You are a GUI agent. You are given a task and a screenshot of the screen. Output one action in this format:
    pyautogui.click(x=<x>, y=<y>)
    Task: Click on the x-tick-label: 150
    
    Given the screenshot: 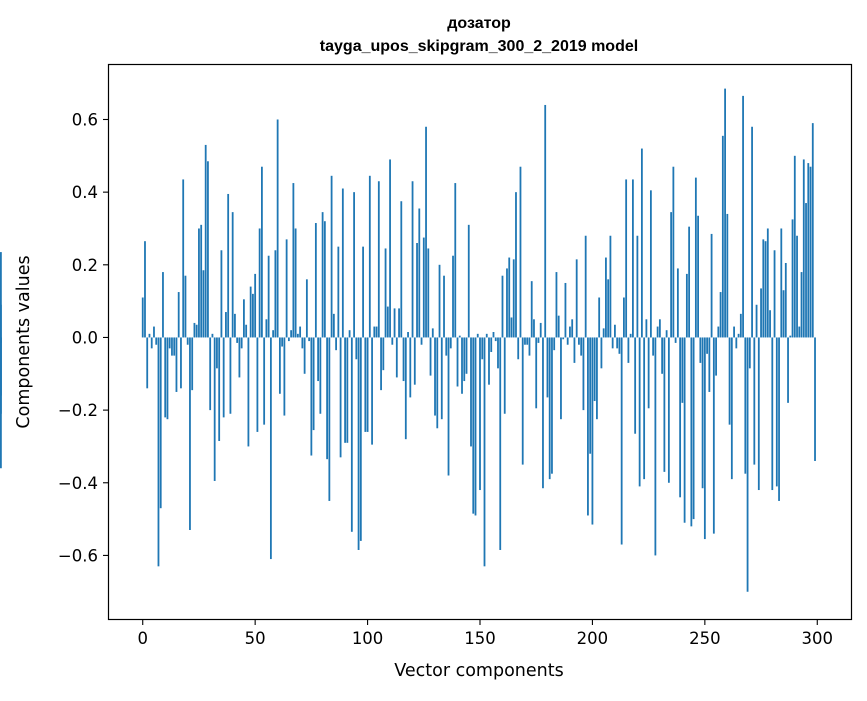 What is the action you would take?
    pyautogui.click(x=480, y=638)
    